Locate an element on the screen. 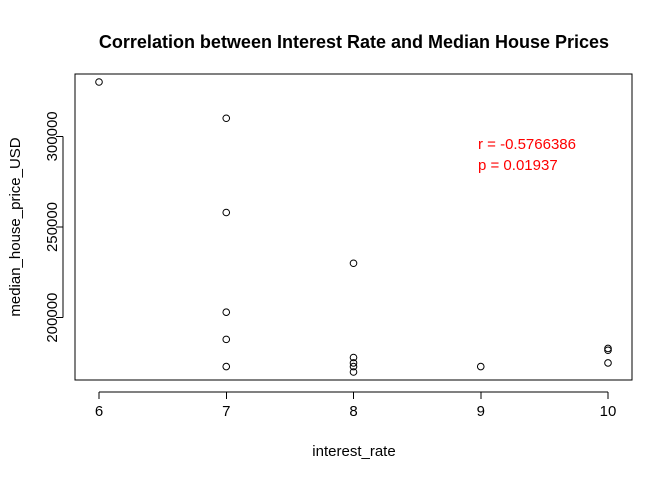 The width and height of the screenshot is (672, 480). y-axis-label: median_house_price_USD is located at coordinates (15, 226).